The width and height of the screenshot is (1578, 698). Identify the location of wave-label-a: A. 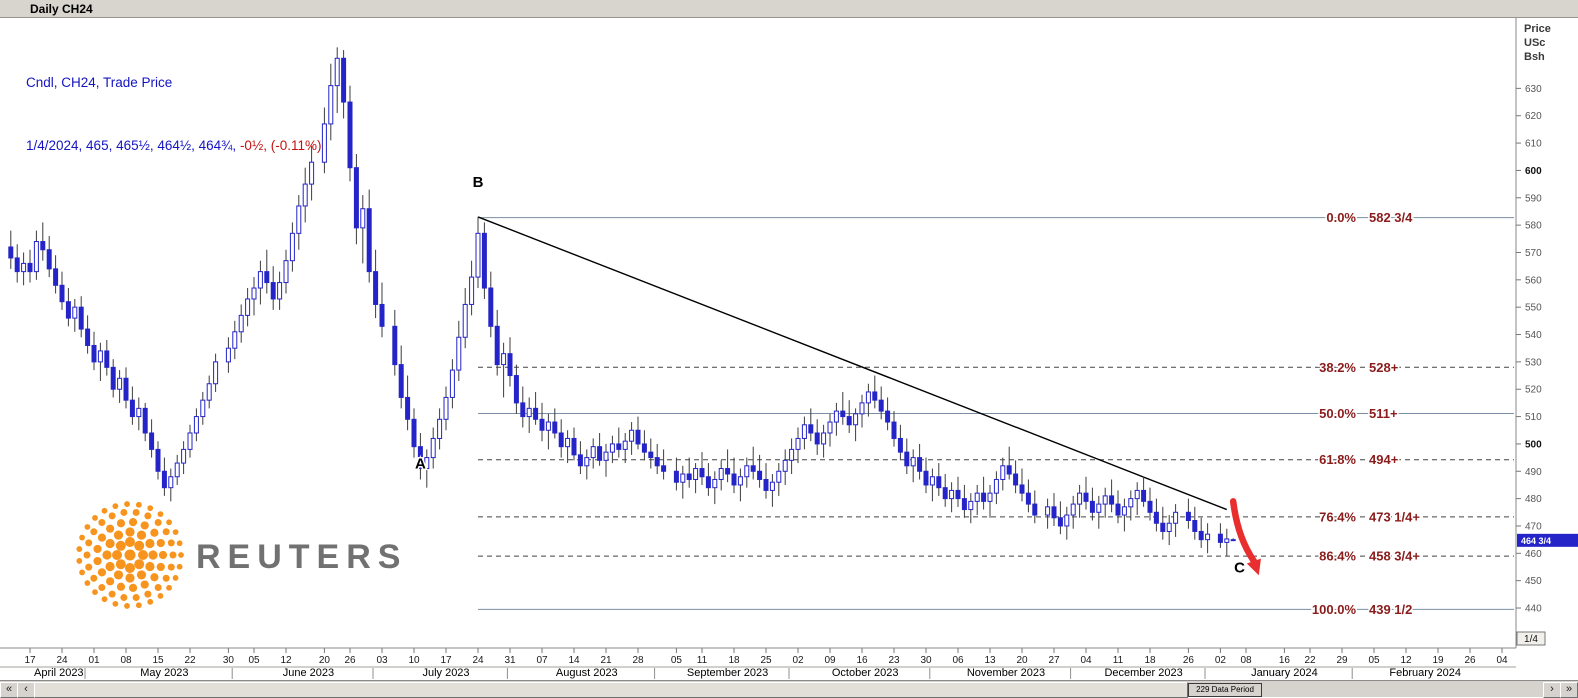
(420, 464).